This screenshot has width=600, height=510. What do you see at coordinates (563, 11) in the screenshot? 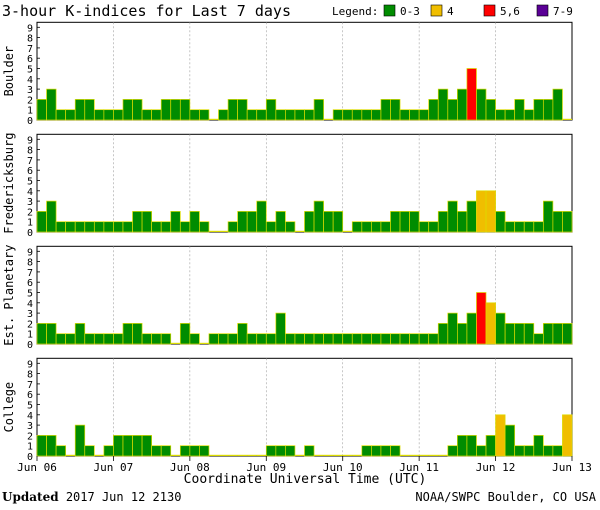
I see `legend-label-7-9: 7-9` at bounding box center [563, 11].